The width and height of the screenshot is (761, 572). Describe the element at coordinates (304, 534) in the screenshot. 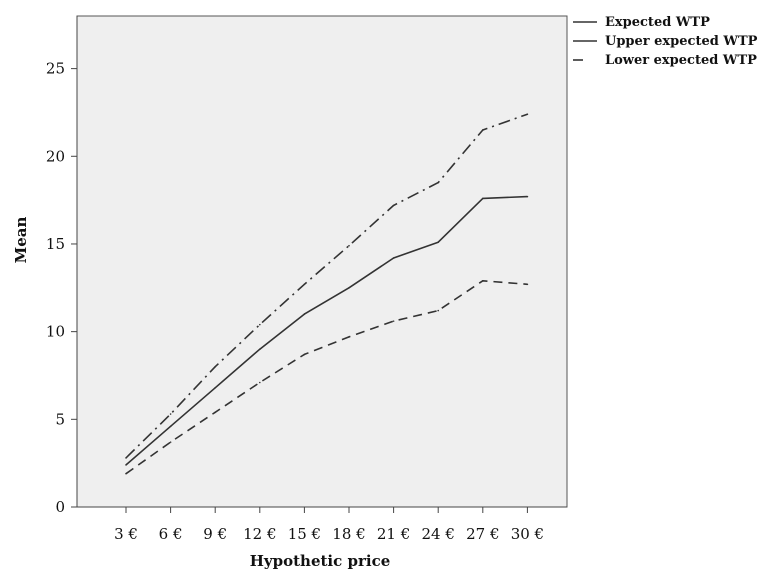

I see `x-tick-label: 15 €` at that location.